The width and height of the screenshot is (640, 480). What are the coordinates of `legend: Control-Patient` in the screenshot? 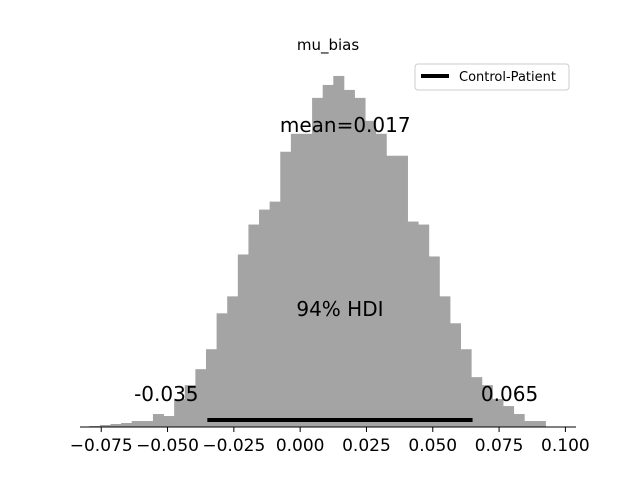 It's located at (492, 77).